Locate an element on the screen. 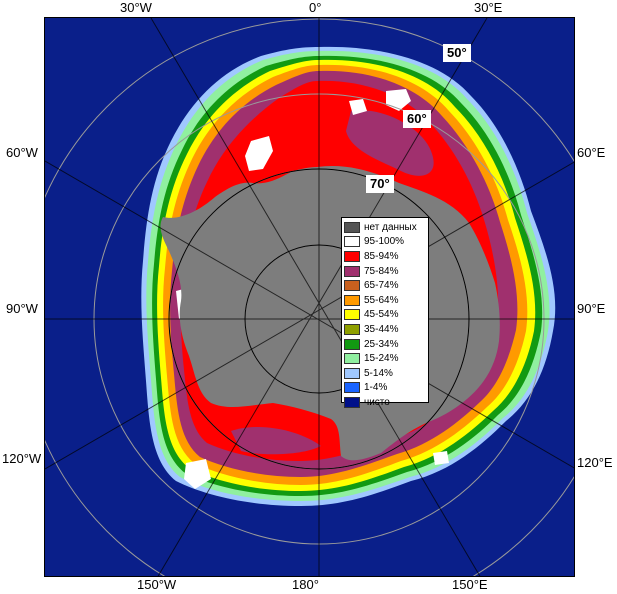  patch-95-100-f is located at coordinates (358, 107).